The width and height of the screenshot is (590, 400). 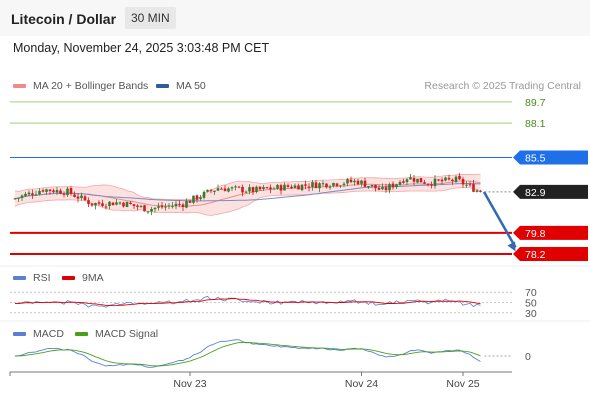 I want to click on legend-label: RSI, so click(x=42, y=278).